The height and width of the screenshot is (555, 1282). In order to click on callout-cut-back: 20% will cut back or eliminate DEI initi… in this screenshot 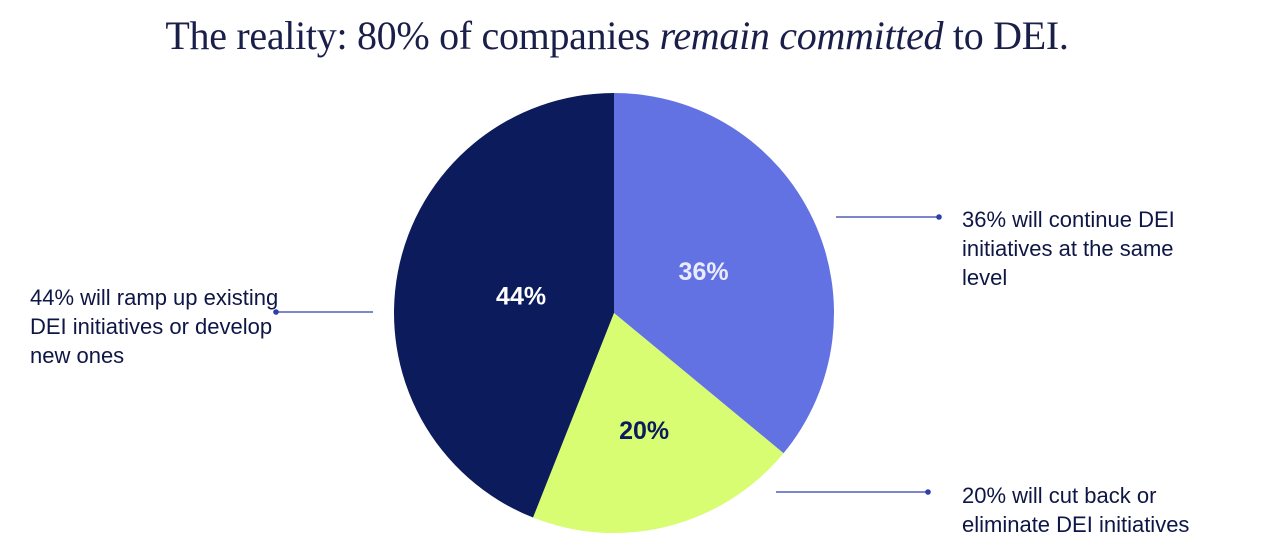, I will do `click(1076, 510)`.